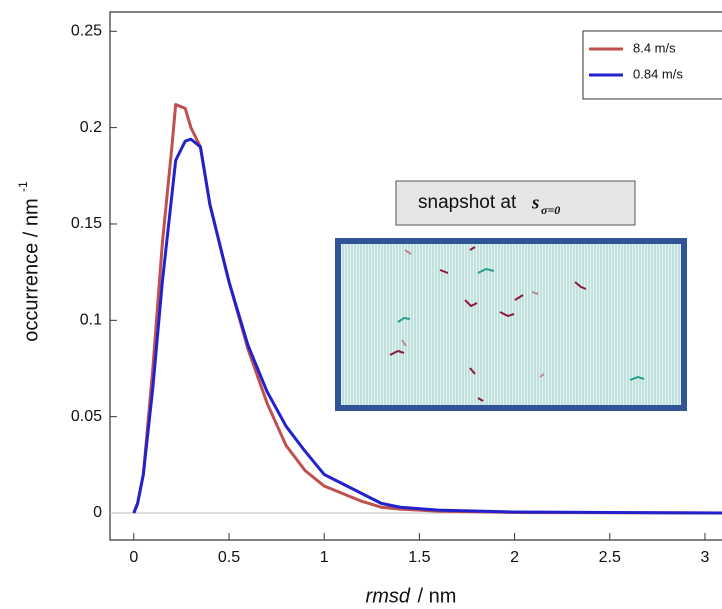  Describe the element at coordinates (97, 512) in the screenshot. I see `y-tick-label: 0` at that location.